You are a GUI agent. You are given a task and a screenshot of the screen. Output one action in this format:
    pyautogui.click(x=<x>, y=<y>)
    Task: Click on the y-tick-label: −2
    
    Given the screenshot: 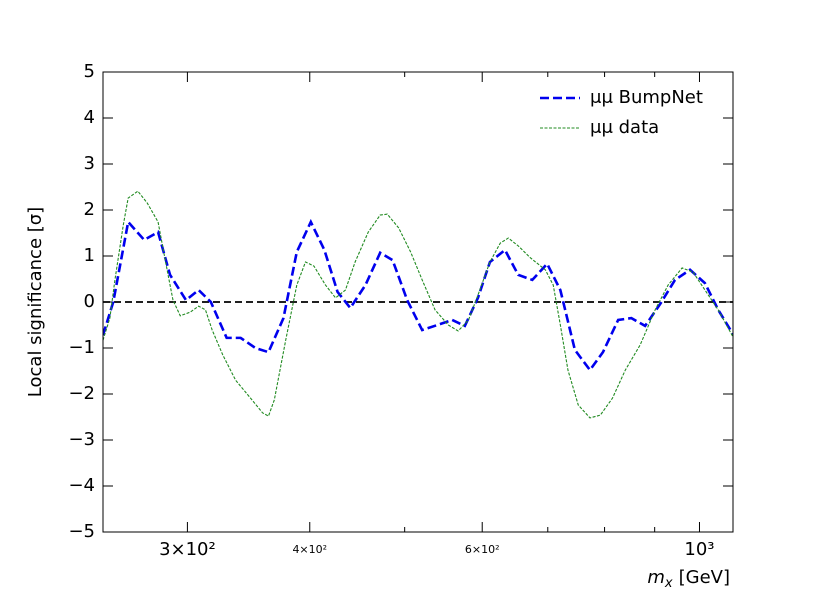 What is the action you would take?
    pyautogui.click(x=81, y=393)
    